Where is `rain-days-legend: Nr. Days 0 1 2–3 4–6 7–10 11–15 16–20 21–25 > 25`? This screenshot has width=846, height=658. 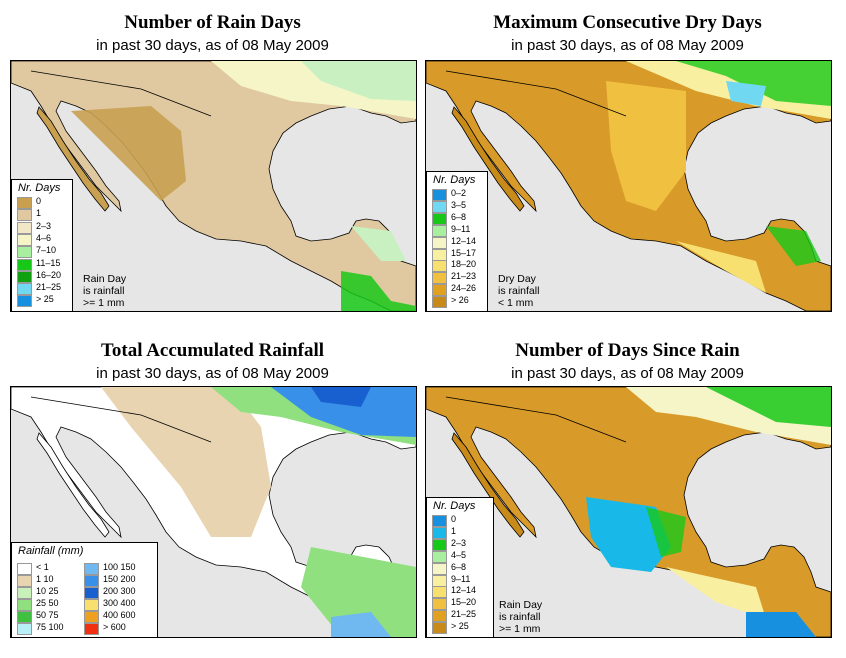 rain-days-legend: Nr. Days 0 1 2–3 4–6 7–10 11–15 16–20 21–25 > 25 is located at coordinates (42, 245).